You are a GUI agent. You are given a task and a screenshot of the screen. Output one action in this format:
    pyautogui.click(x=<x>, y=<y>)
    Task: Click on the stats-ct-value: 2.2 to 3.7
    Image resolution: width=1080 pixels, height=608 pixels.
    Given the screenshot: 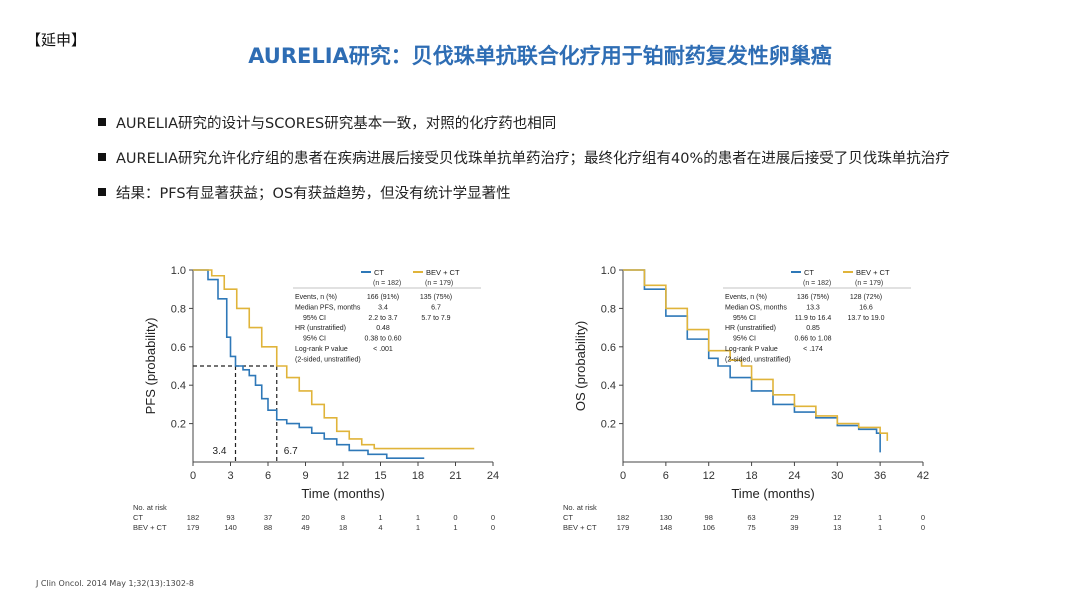 What is the action you would take?
    pyautogui.click(x=382, y=318)
    